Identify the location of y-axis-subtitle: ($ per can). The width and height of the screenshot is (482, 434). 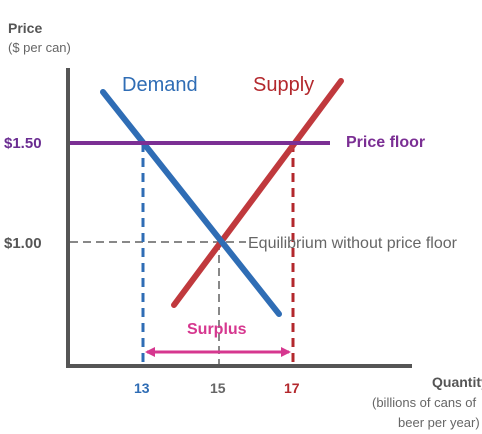
(39, 47).